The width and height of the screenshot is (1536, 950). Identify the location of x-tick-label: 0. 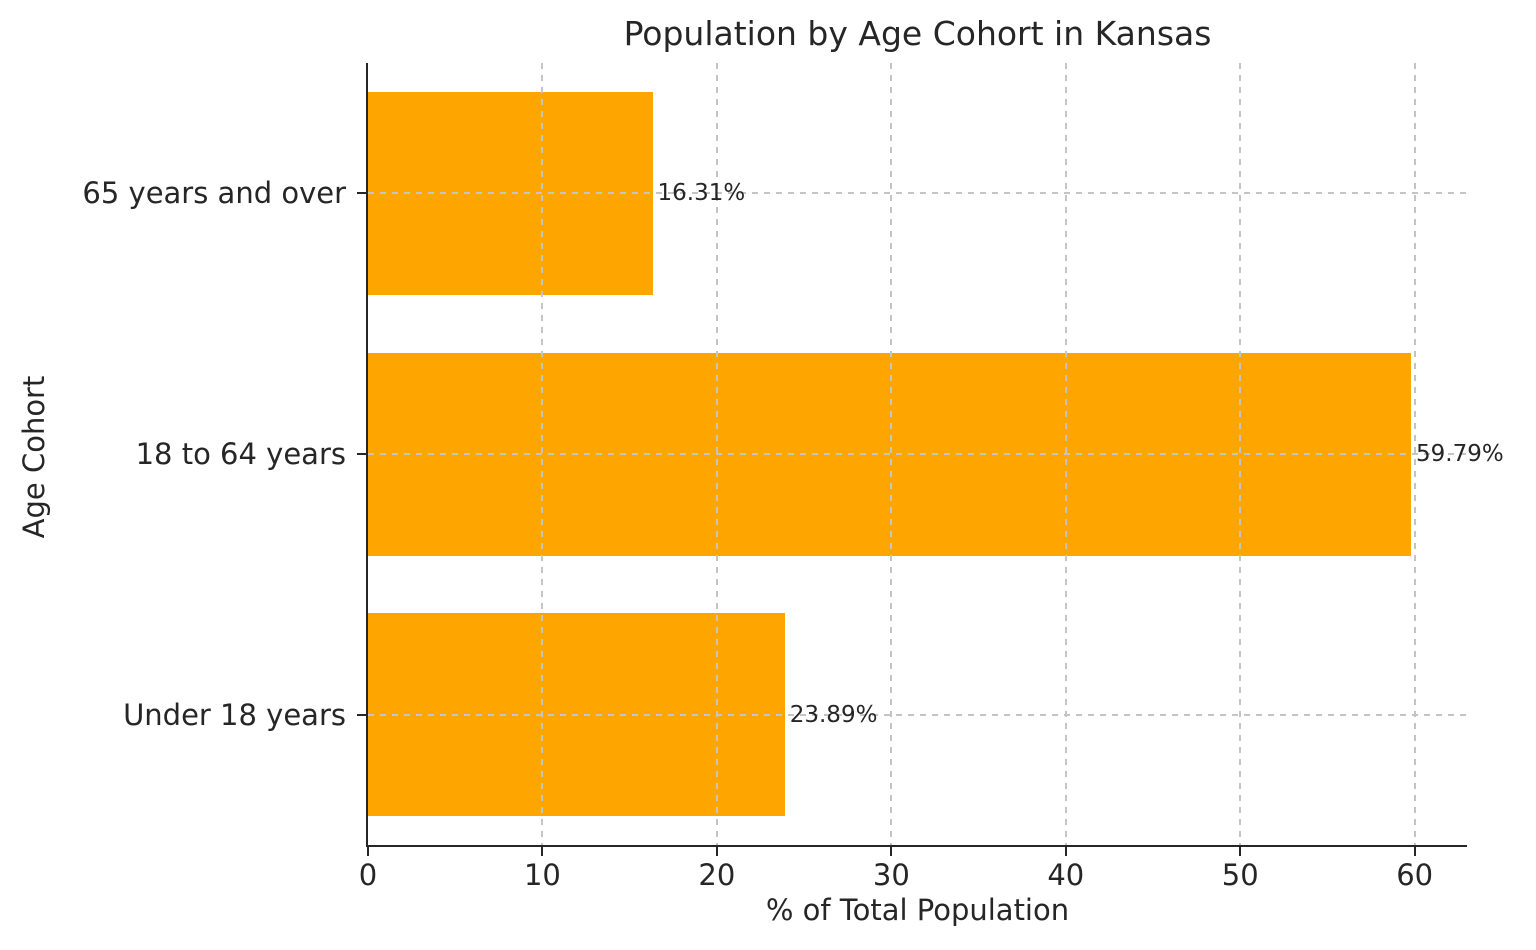
(368, 875).